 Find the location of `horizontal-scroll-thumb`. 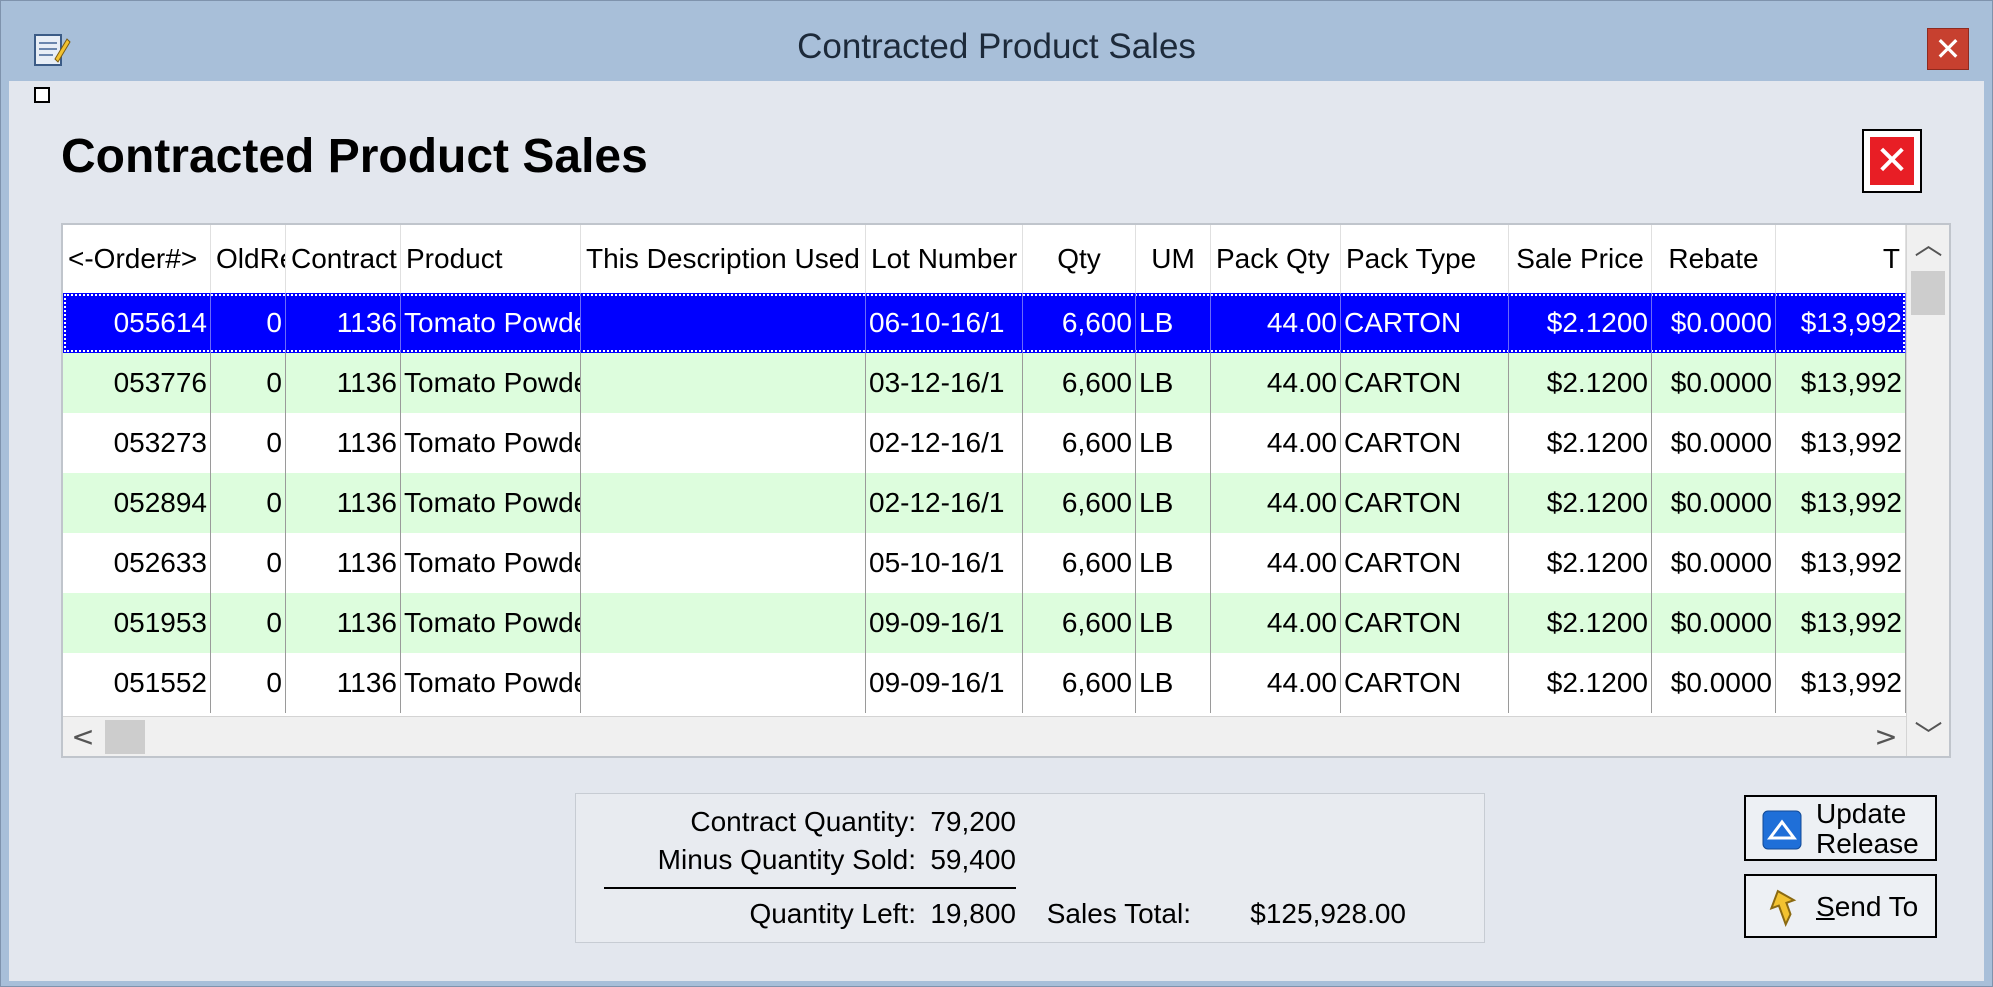

horizontal-scroll-thumb is located at coordinates (125, 737).